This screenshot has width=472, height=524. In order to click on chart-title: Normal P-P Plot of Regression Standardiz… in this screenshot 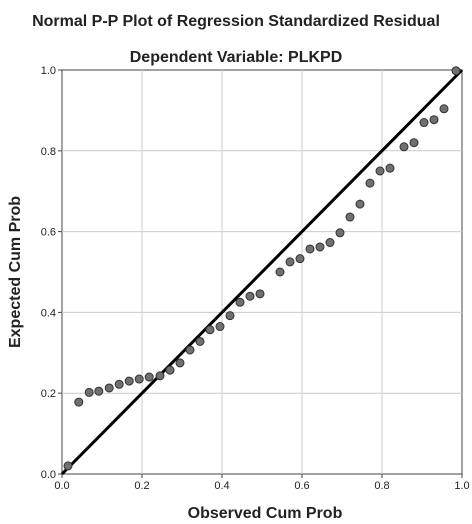, I will do `click(236, 21)`.